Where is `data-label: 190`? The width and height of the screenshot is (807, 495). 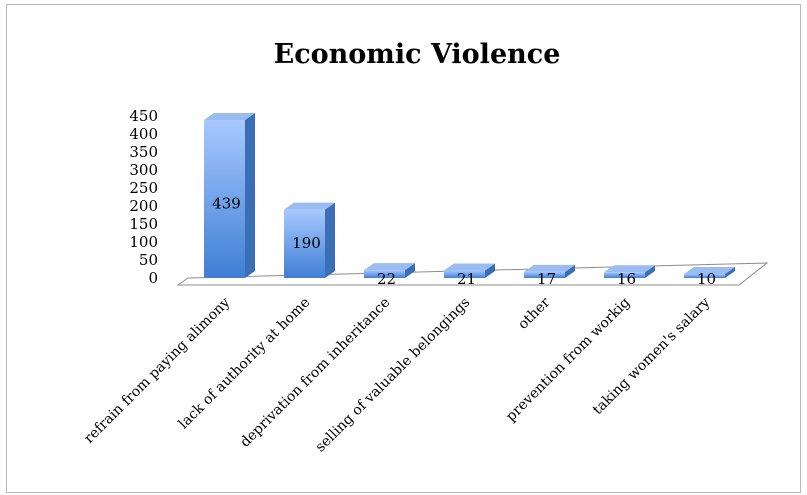 data-label: 190 is located at coordinates (306, 243).